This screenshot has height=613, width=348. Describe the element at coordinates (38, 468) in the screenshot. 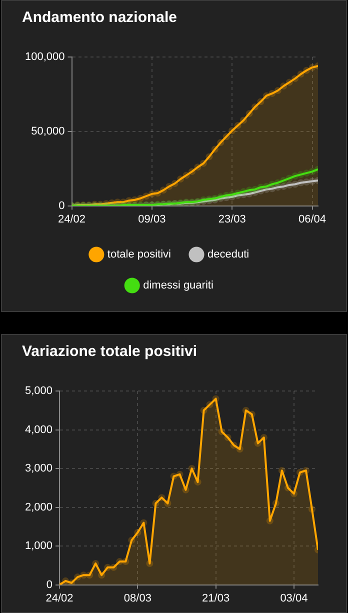

I see `y-tick-label: 3,000` at that location.